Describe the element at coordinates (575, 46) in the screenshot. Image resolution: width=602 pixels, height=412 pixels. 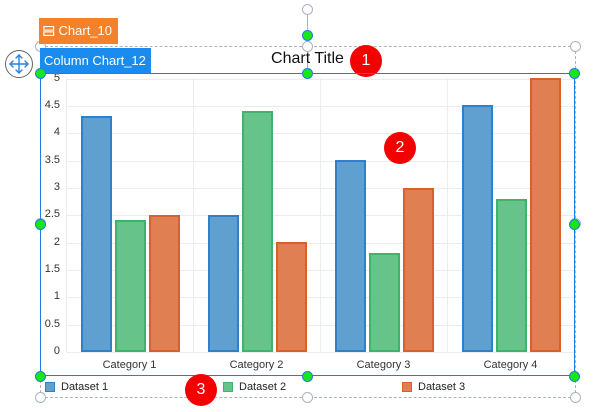
I see `outer-handle-top-right` at that location.